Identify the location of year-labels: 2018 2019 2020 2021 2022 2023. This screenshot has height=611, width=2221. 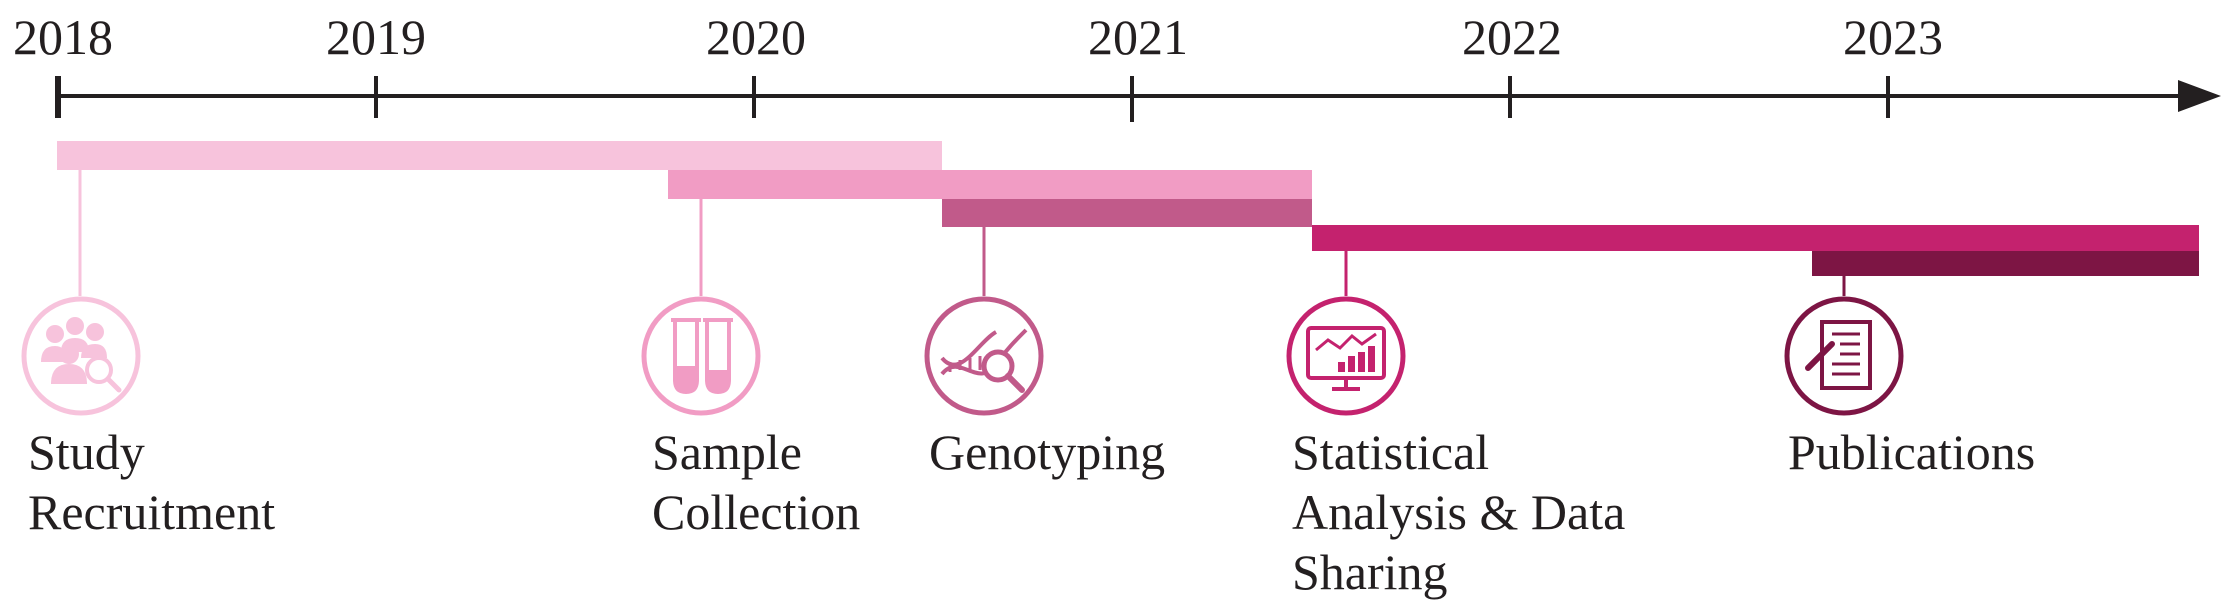
(978, 37).